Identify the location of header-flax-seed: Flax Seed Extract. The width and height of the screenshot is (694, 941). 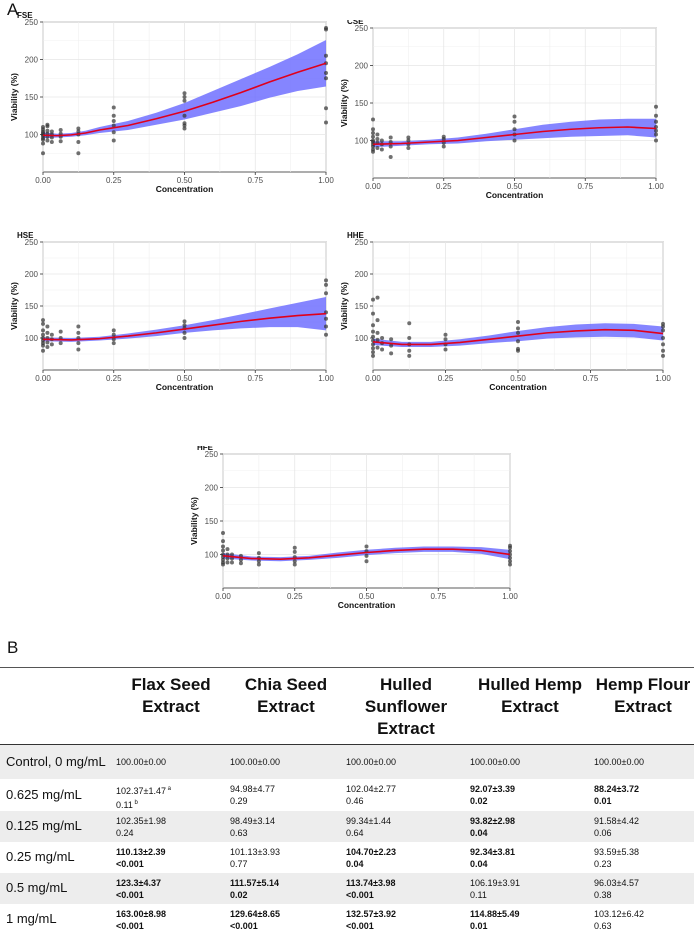
(171, 695).